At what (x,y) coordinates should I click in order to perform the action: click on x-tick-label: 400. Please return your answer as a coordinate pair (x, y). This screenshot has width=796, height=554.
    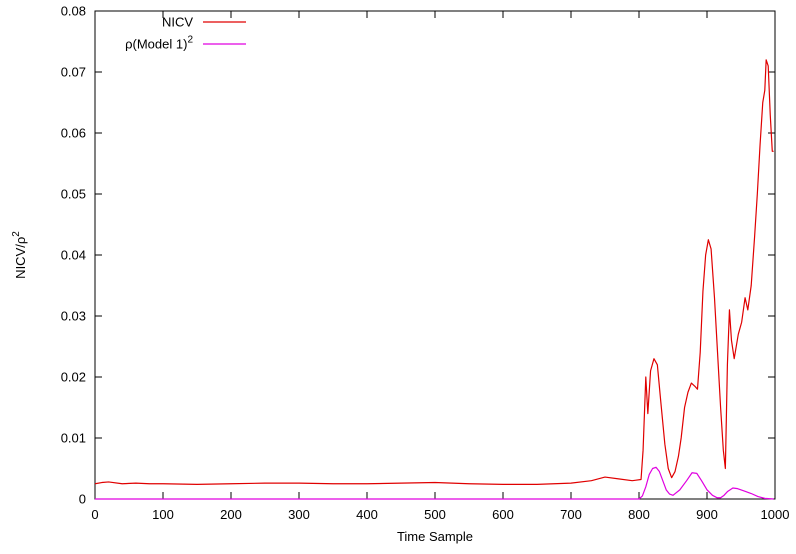
    Looking at the image, I should click on (367, 514).